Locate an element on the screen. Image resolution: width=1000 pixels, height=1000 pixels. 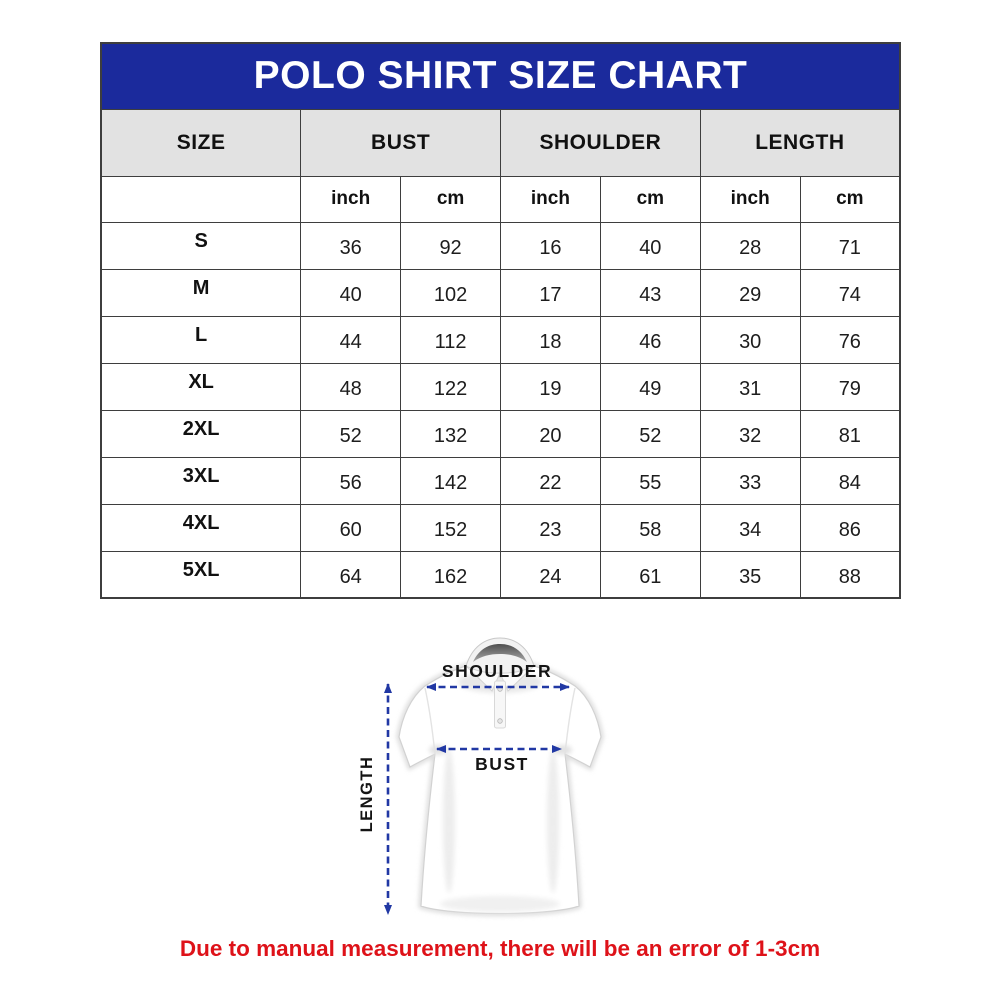
measurement-value: 74 is located at coordinates (850, 292).